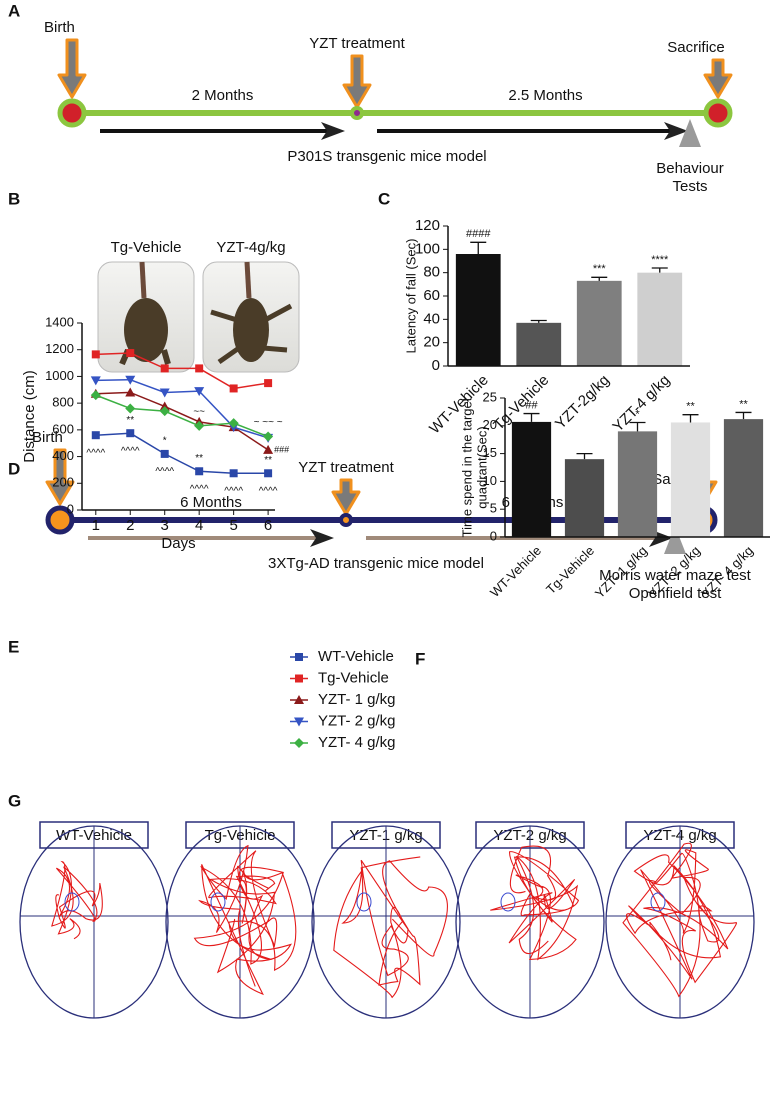  What do you see at coordinates (211, 502) in the screenshot?
I see `period-label: 6 Months` at bounding box center [211, 502].